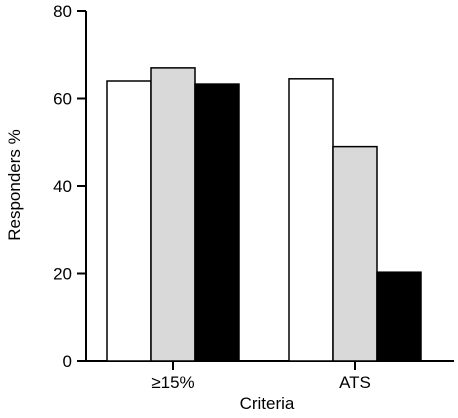  I want to click on y-tick-label: 40, so click(62, 186).